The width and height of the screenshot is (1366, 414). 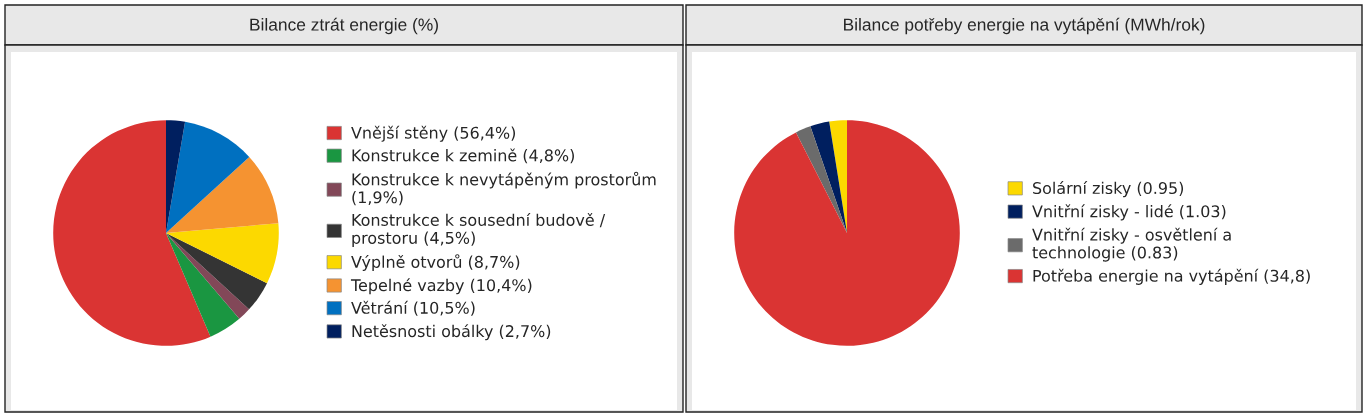 I want to click on legend-label: Tepelné vazby (10,4%), so click(x=441, y=286).